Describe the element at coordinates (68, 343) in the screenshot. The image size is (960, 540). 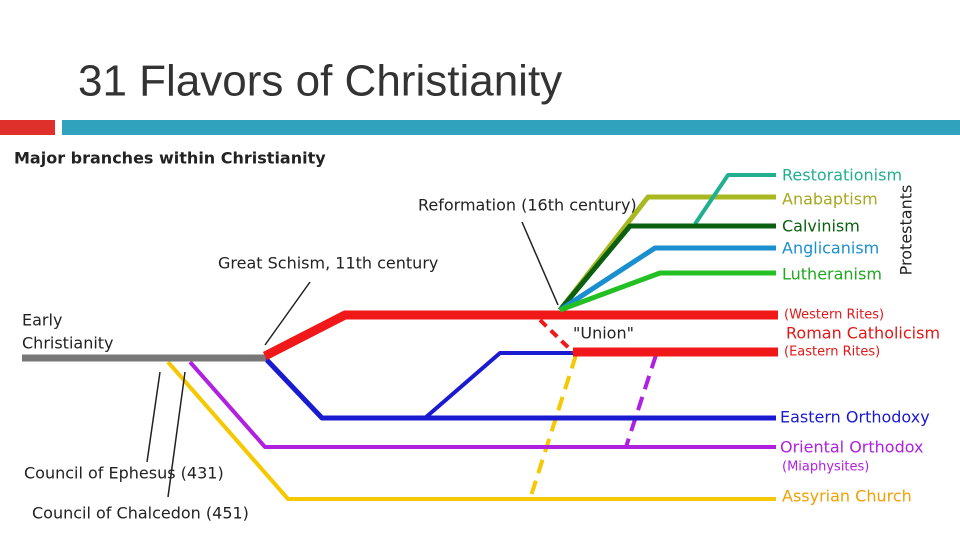
I see `root-label: Christianity` at that location.